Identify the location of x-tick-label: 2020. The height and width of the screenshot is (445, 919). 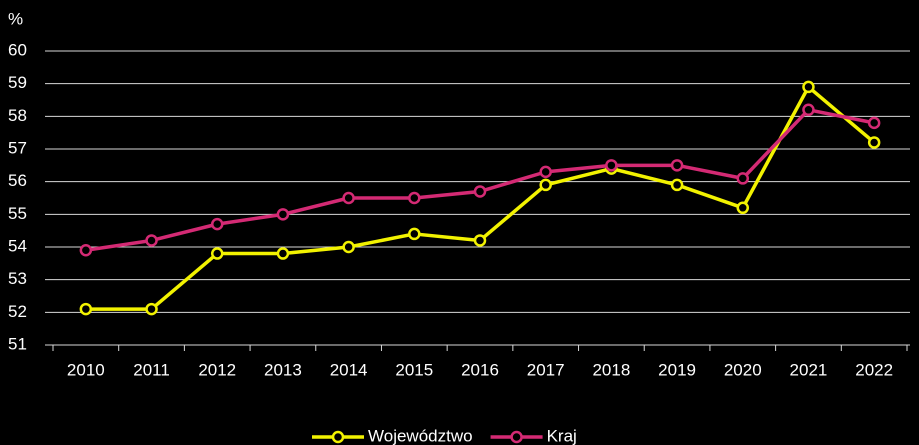
(743, 369).